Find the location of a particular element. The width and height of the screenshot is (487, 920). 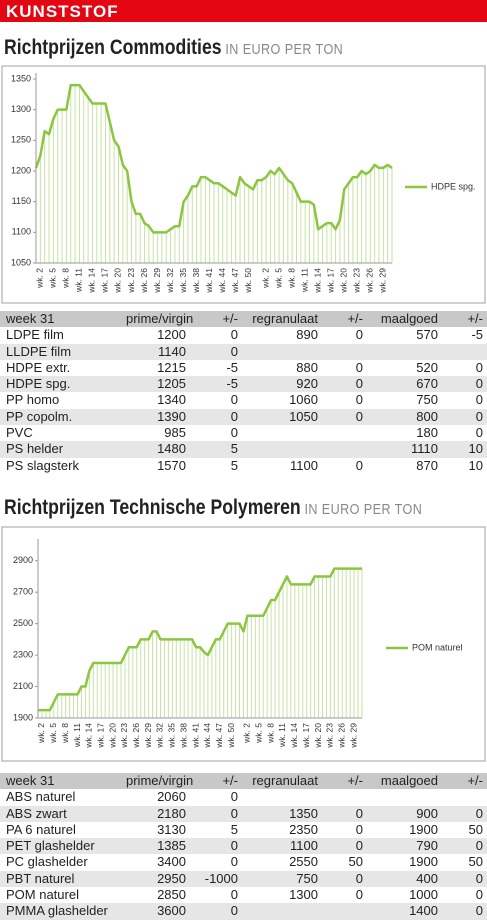

table-cell: 1900 is located at coordinates (423, 829).